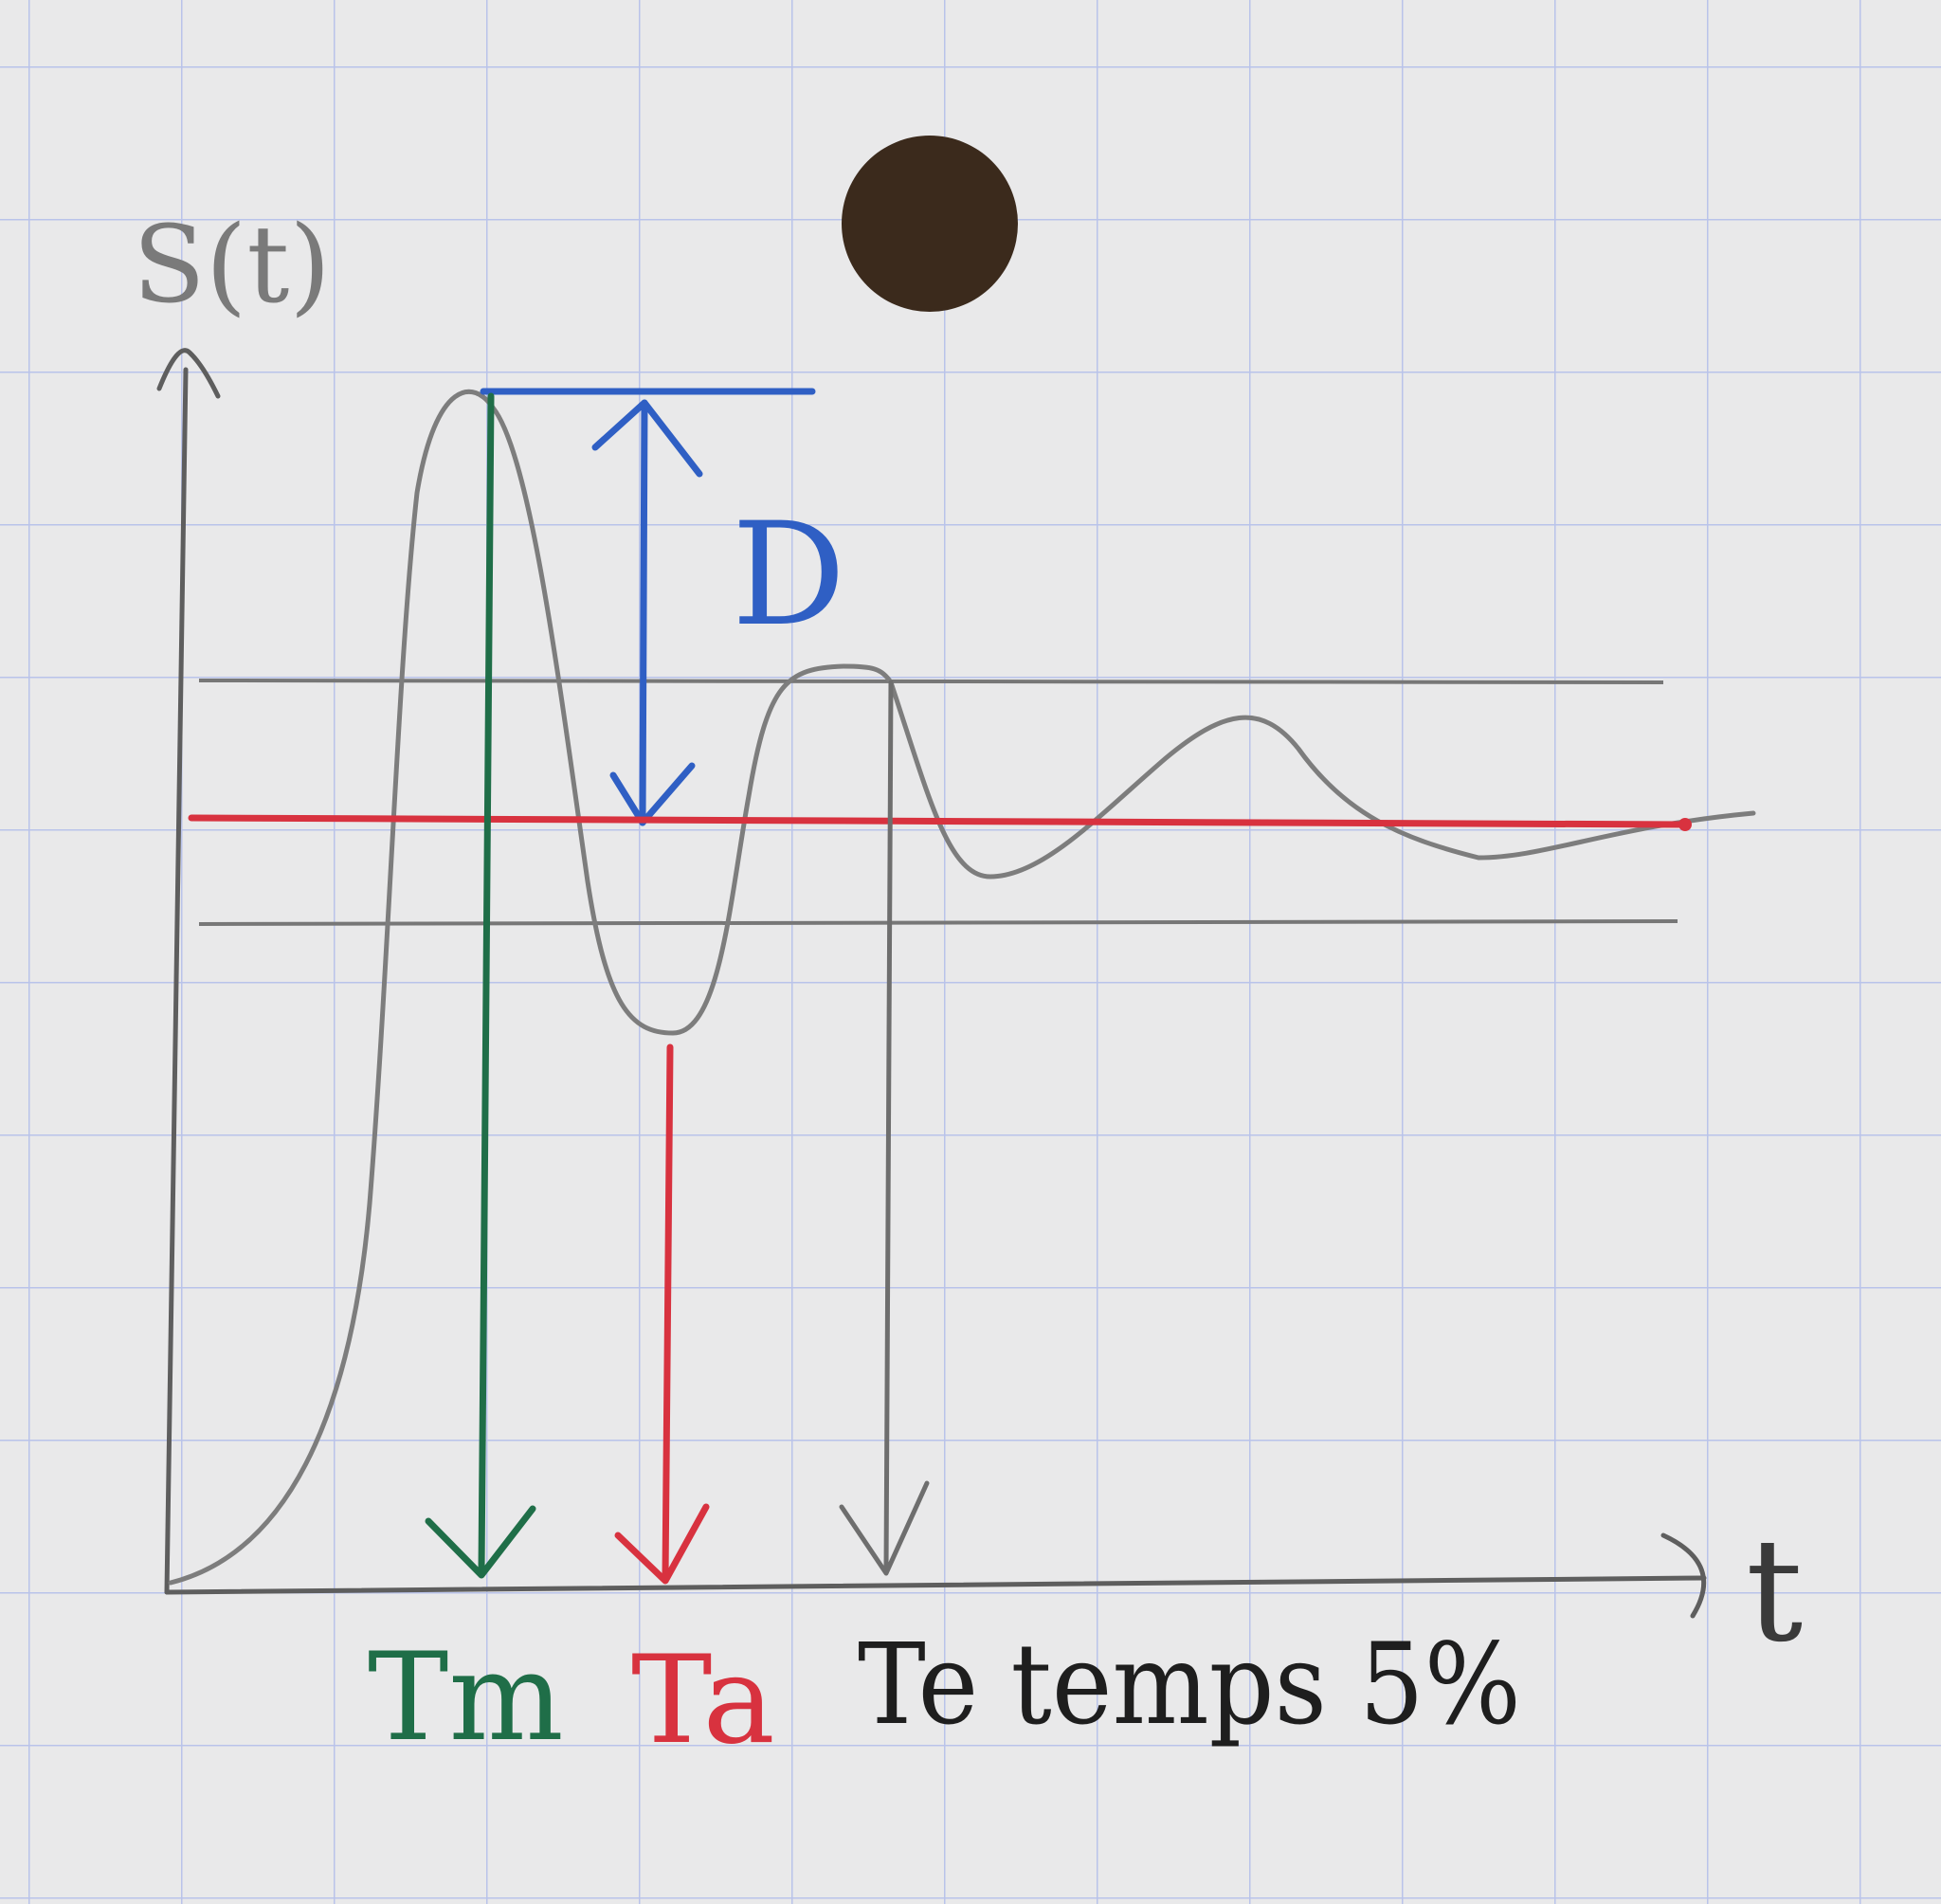 The width and height of the screenshot is (1941, 1904). I want to click on ta-arrow-shaft, so click(668, 1312).